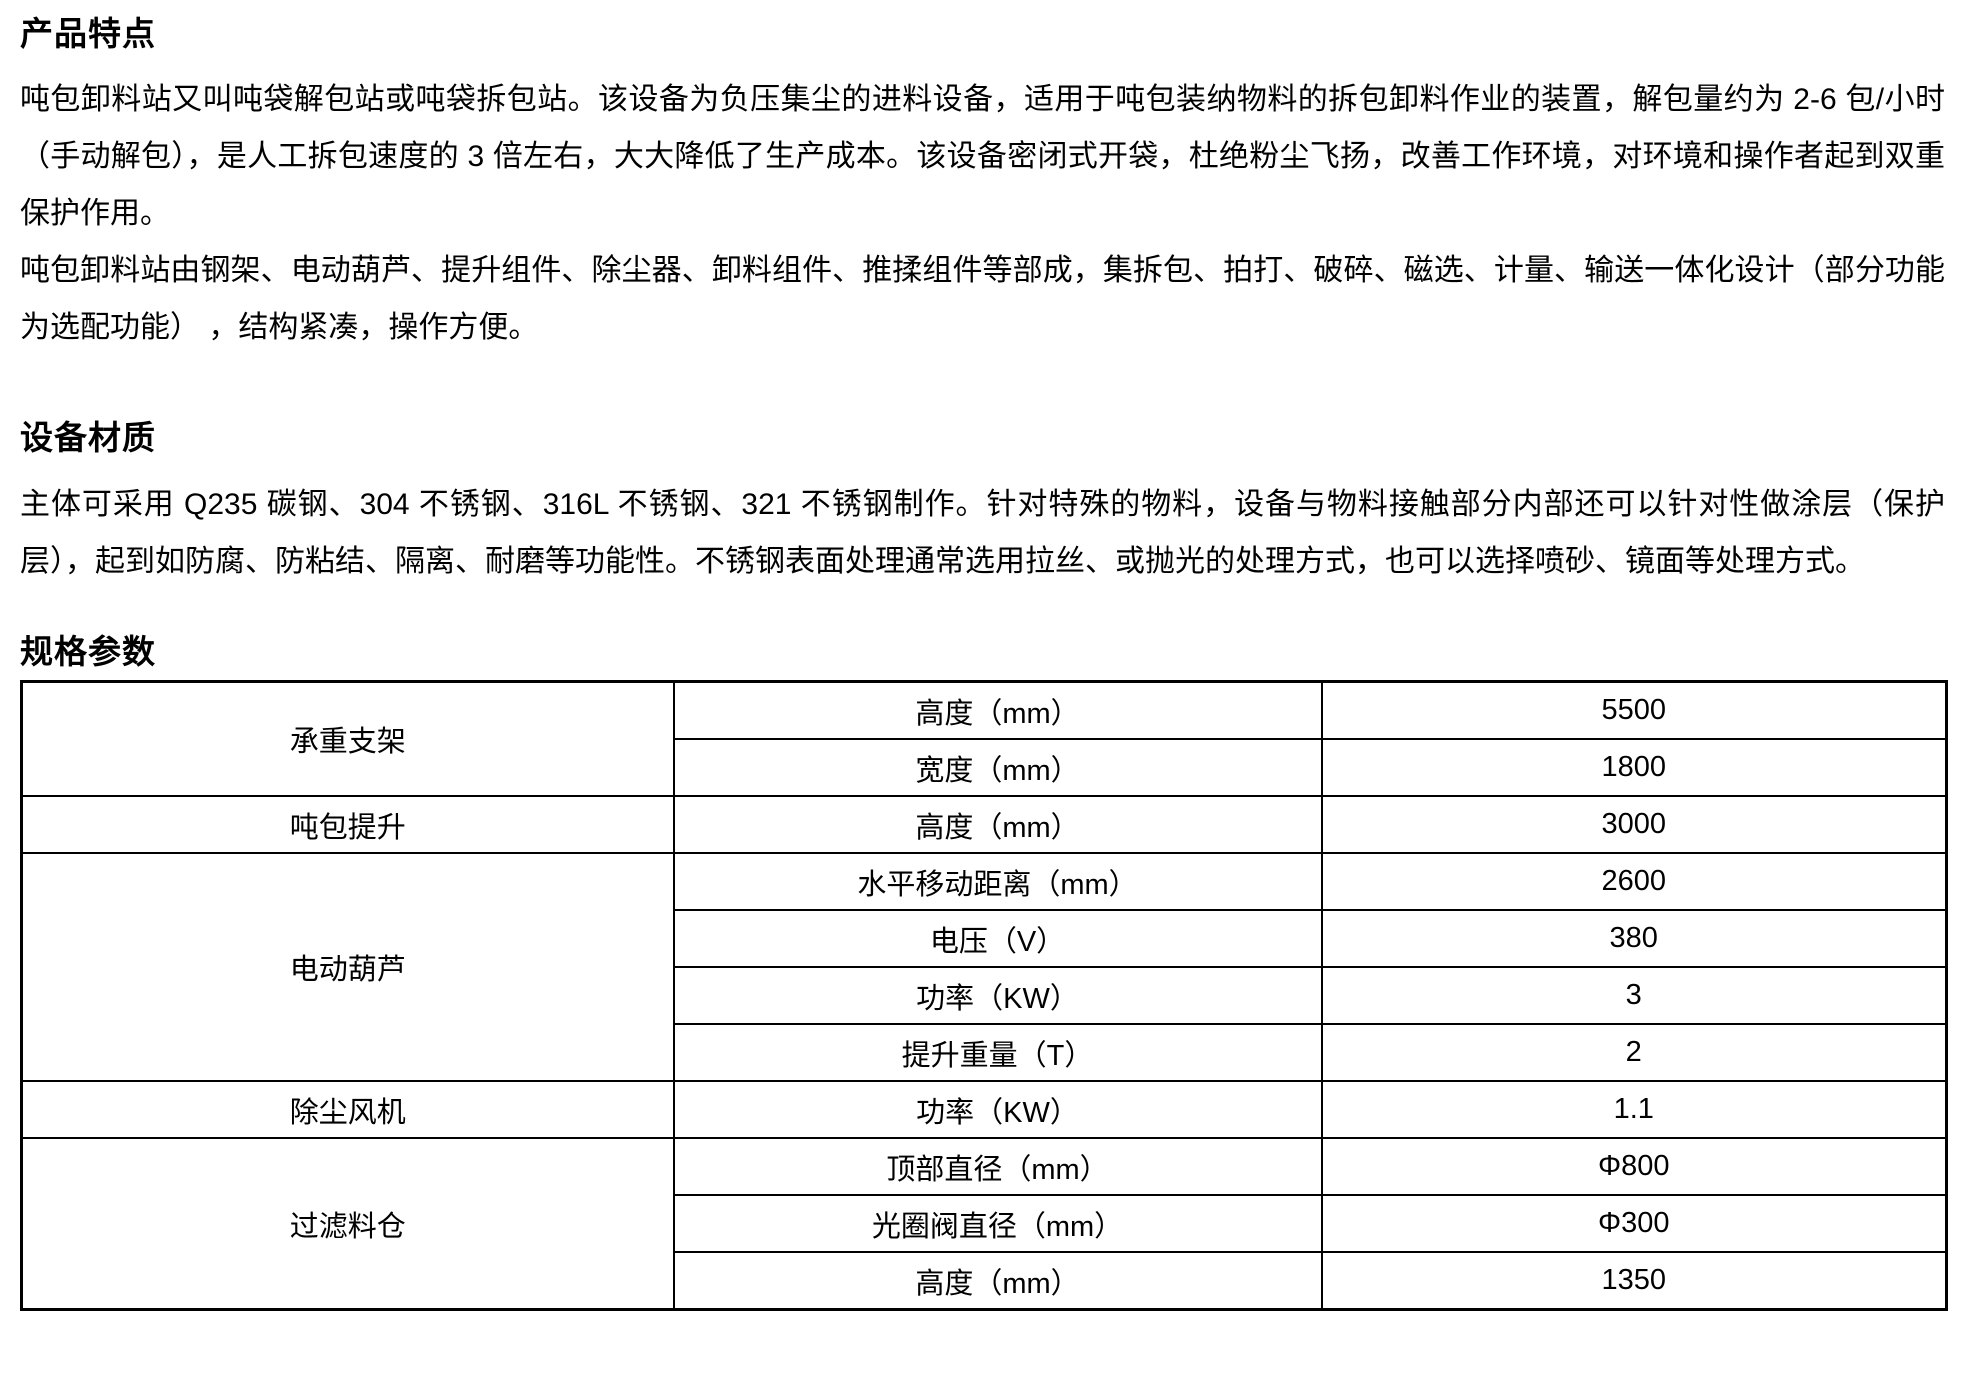 Image resolution: width=1965 pixels, height=1390 pixels. What do you see at coordinates (1634, 710) in the screenshot?
I see `value-cell: 5500` at bounding box center [1634, 710].